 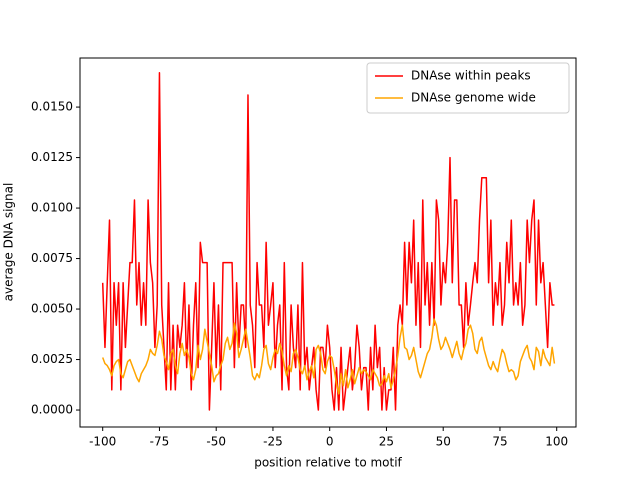 What do you see at coordinates (328, 356) in the screenshot?
I see `line-series` at bounding box center [328, 356].